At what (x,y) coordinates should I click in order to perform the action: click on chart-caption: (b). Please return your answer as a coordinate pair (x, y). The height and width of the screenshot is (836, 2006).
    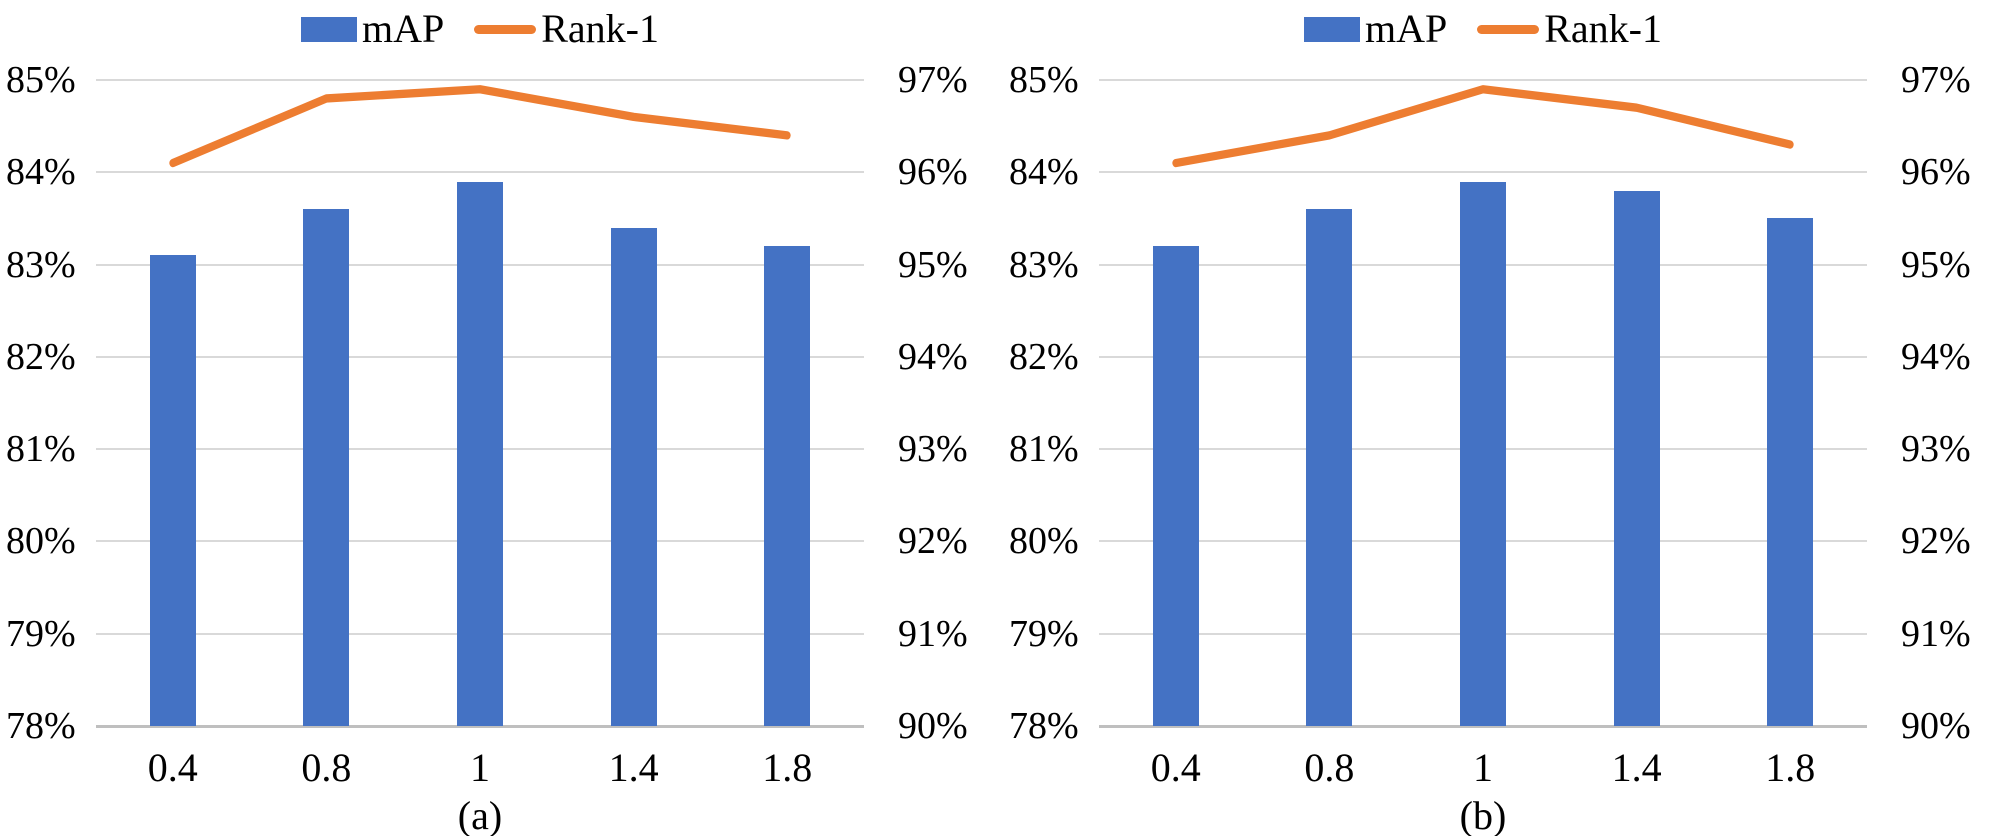
    Looking at the image, I should click on (1483, 814).